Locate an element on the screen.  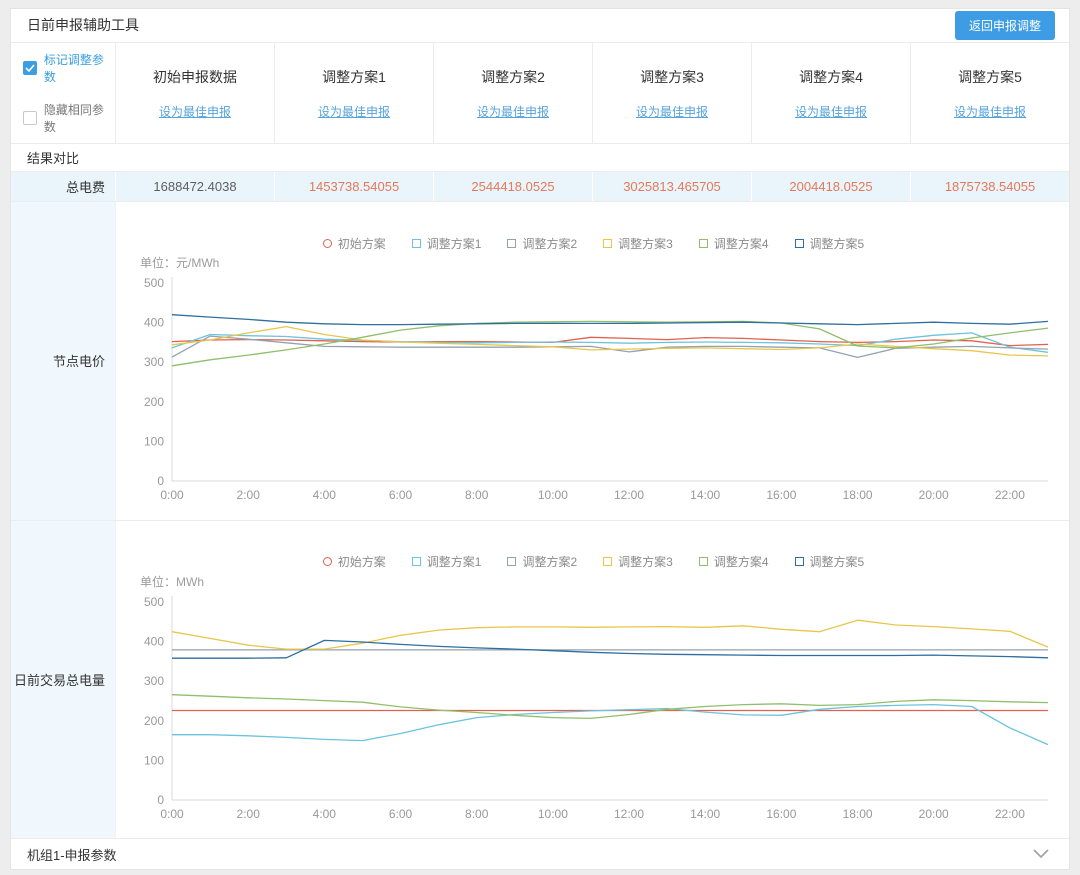
mark-adjust-label: 标记调整参数 is located at coordinates (73, 69).